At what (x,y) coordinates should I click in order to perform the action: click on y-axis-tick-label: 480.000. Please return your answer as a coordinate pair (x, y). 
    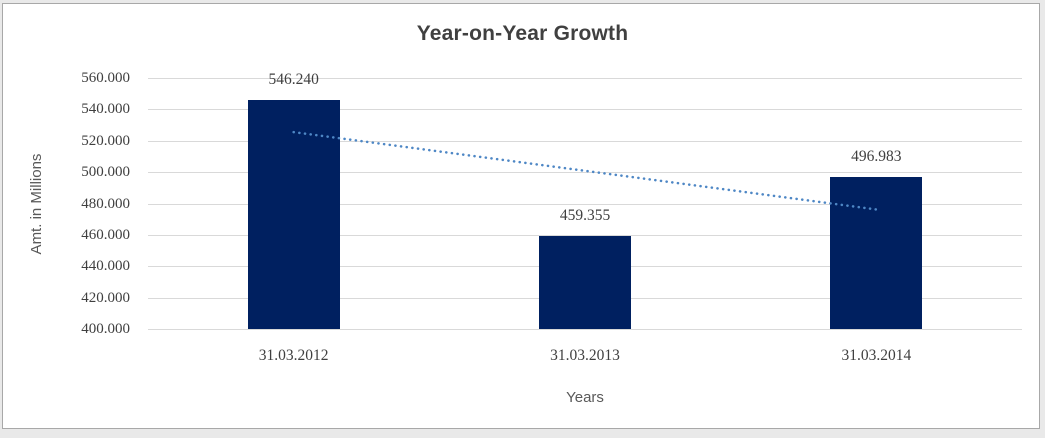
    Looking at the image, I should click on (105, 203).